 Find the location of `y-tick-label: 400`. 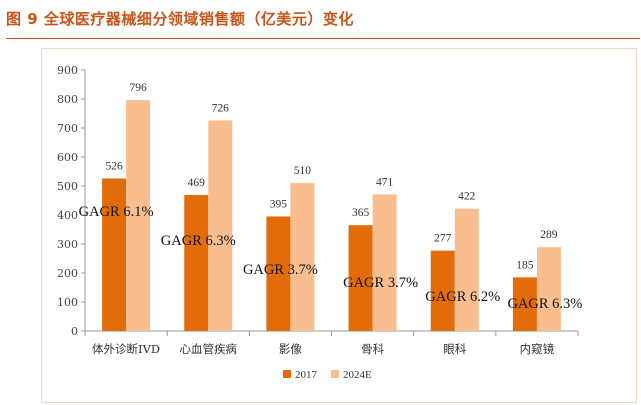

y-tick-label: 400 is located at coordinates (67, 215).